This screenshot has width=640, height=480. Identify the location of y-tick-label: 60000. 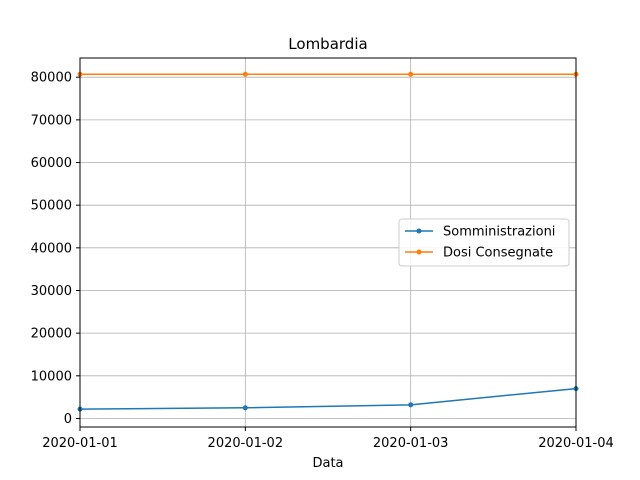
(51, 163).